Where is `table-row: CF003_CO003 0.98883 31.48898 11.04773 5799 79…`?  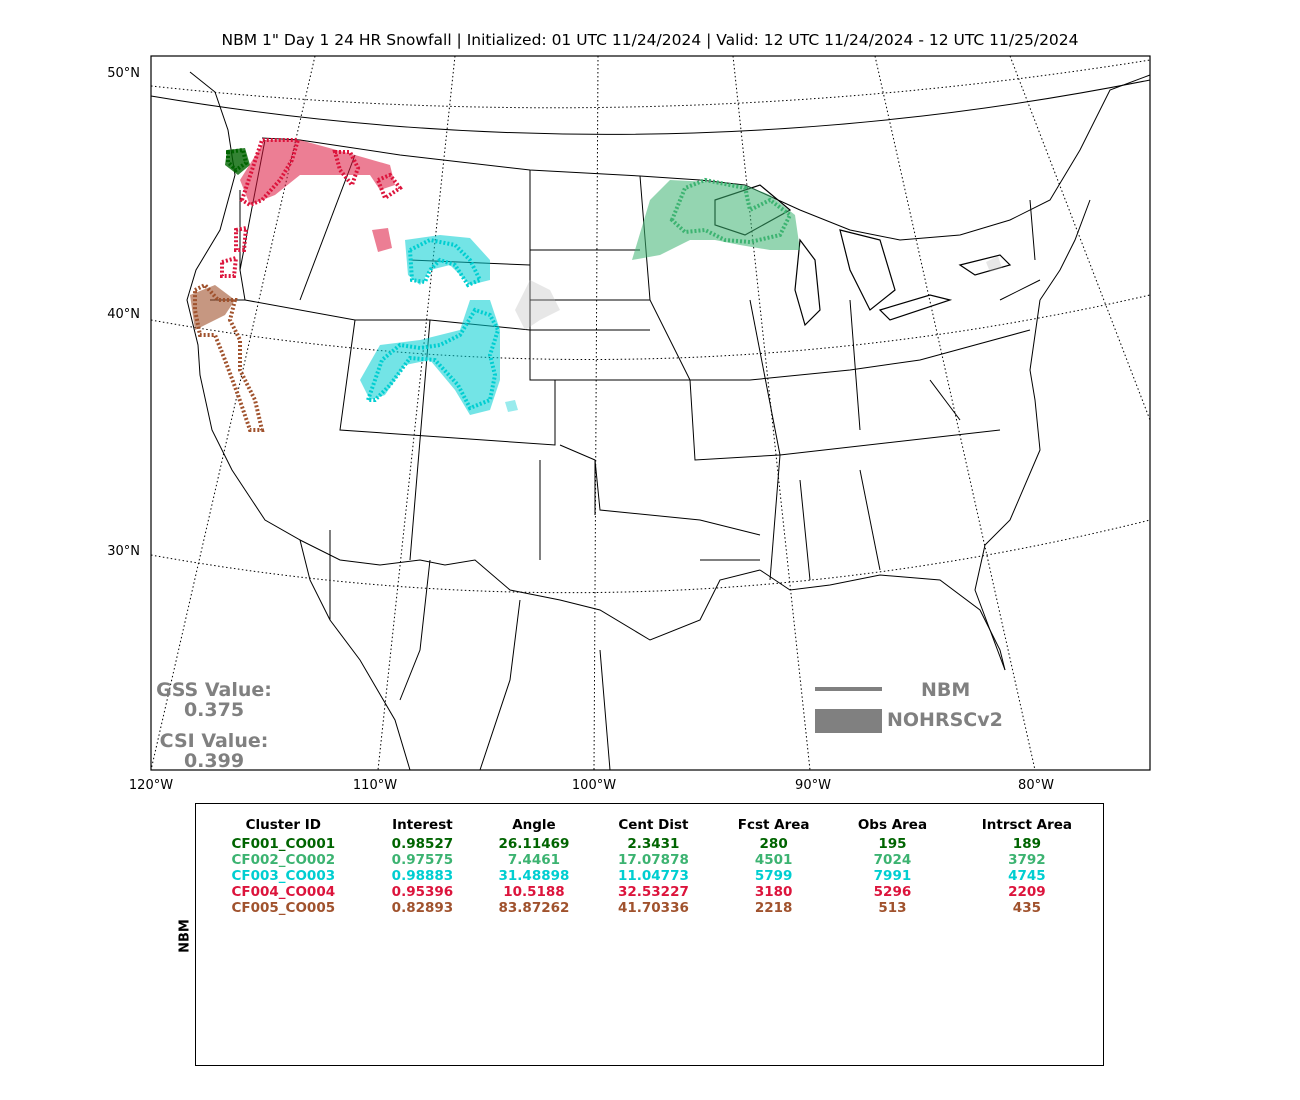
table-row: CF003_CO003 0.98883 31.48898 11.04773 5799 79… is located at coordinates (649, 876).